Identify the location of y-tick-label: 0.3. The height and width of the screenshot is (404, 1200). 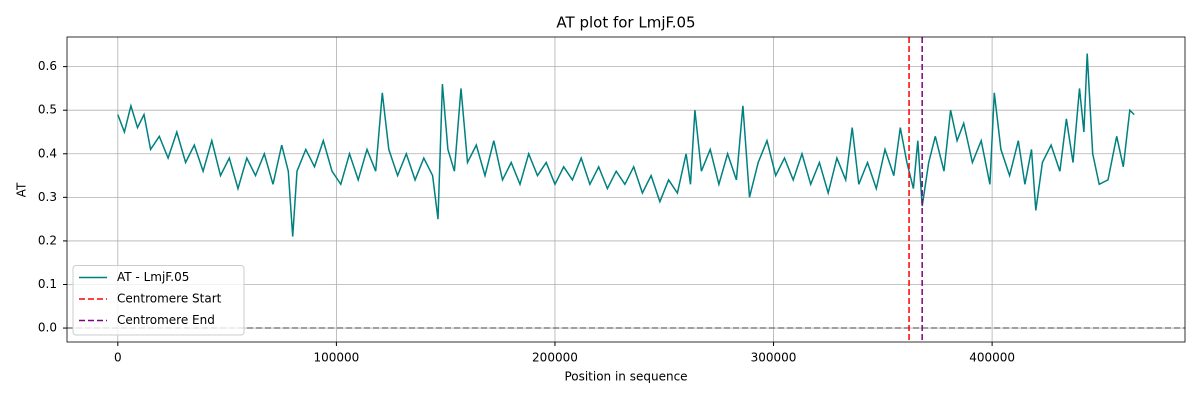
(47, 197).